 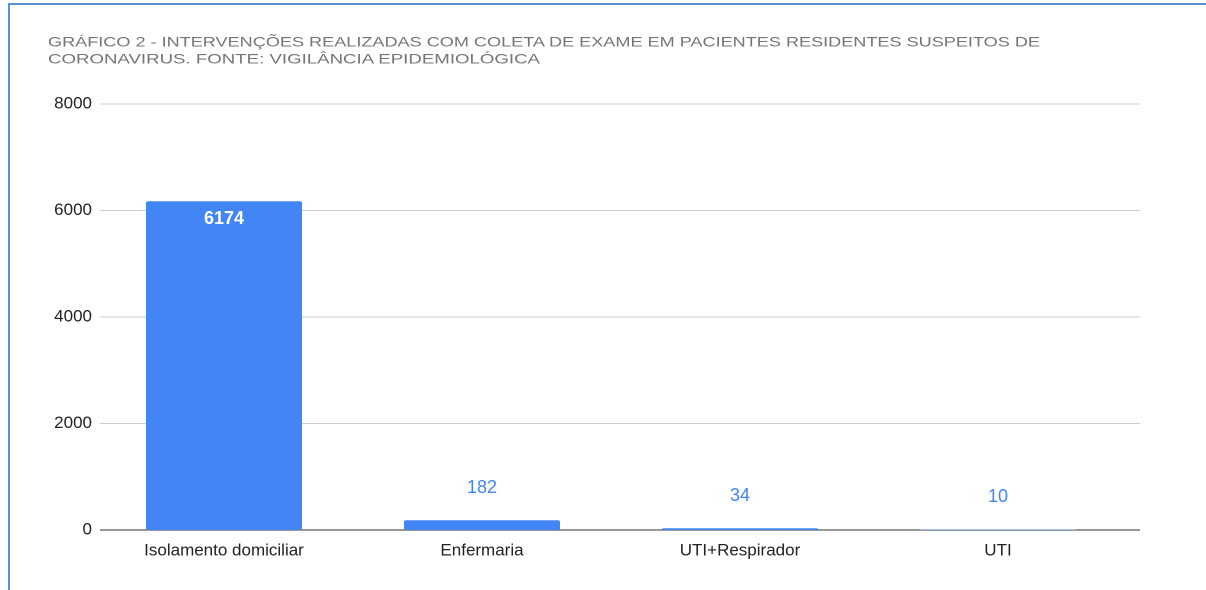 I want to click on y-tick-label: 0, so click(x=87, y=528).